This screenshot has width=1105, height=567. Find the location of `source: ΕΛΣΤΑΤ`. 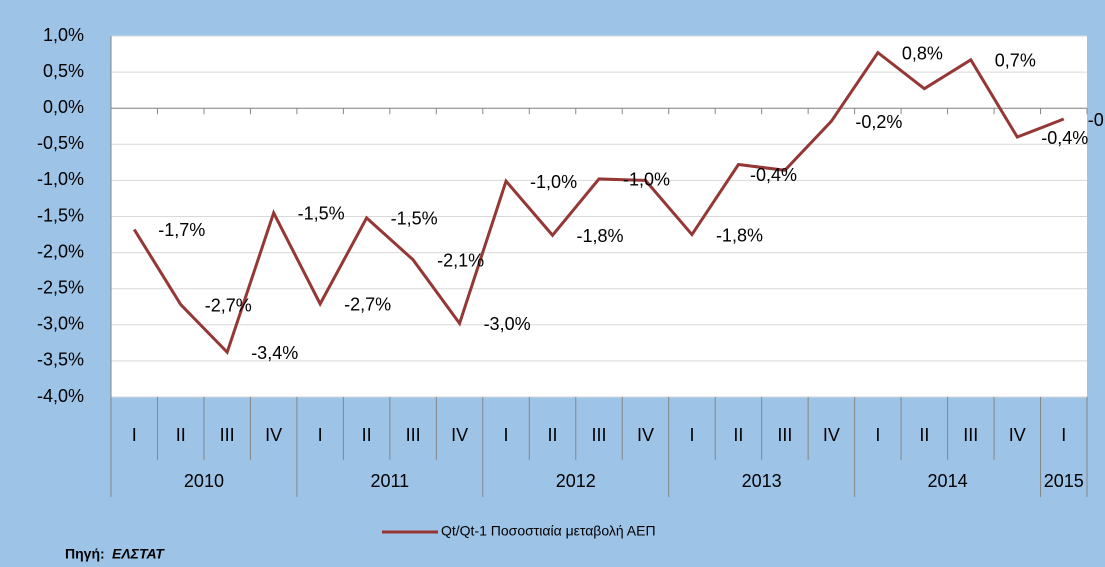

source: ΕΛΣΤΑΤ is located at coordinates (138, 554).